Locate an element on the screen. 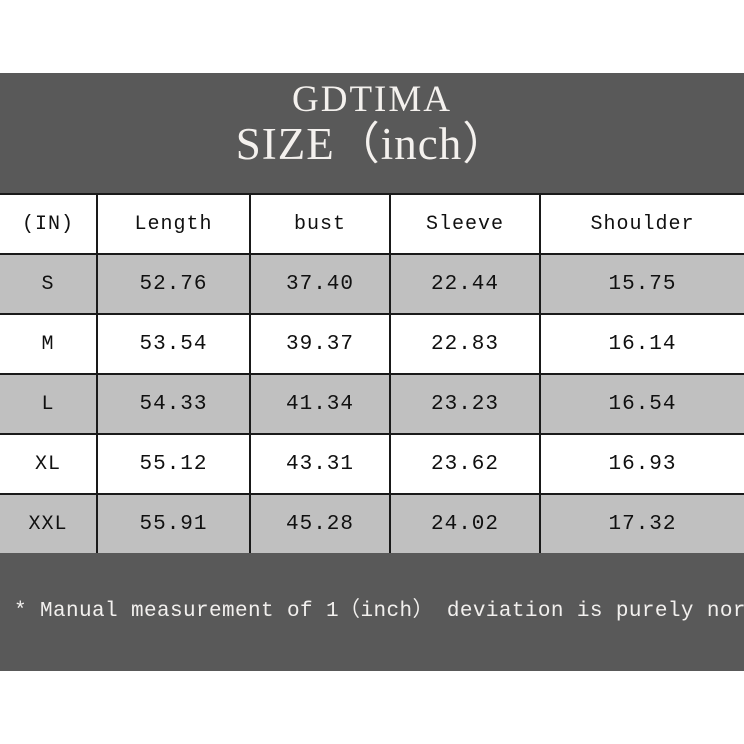 Image resolution: width=744 pixels, height=744 pixels. table-row: XXL 55.91 45.28 24.02 17.32 is located at coordinates (372, 524).